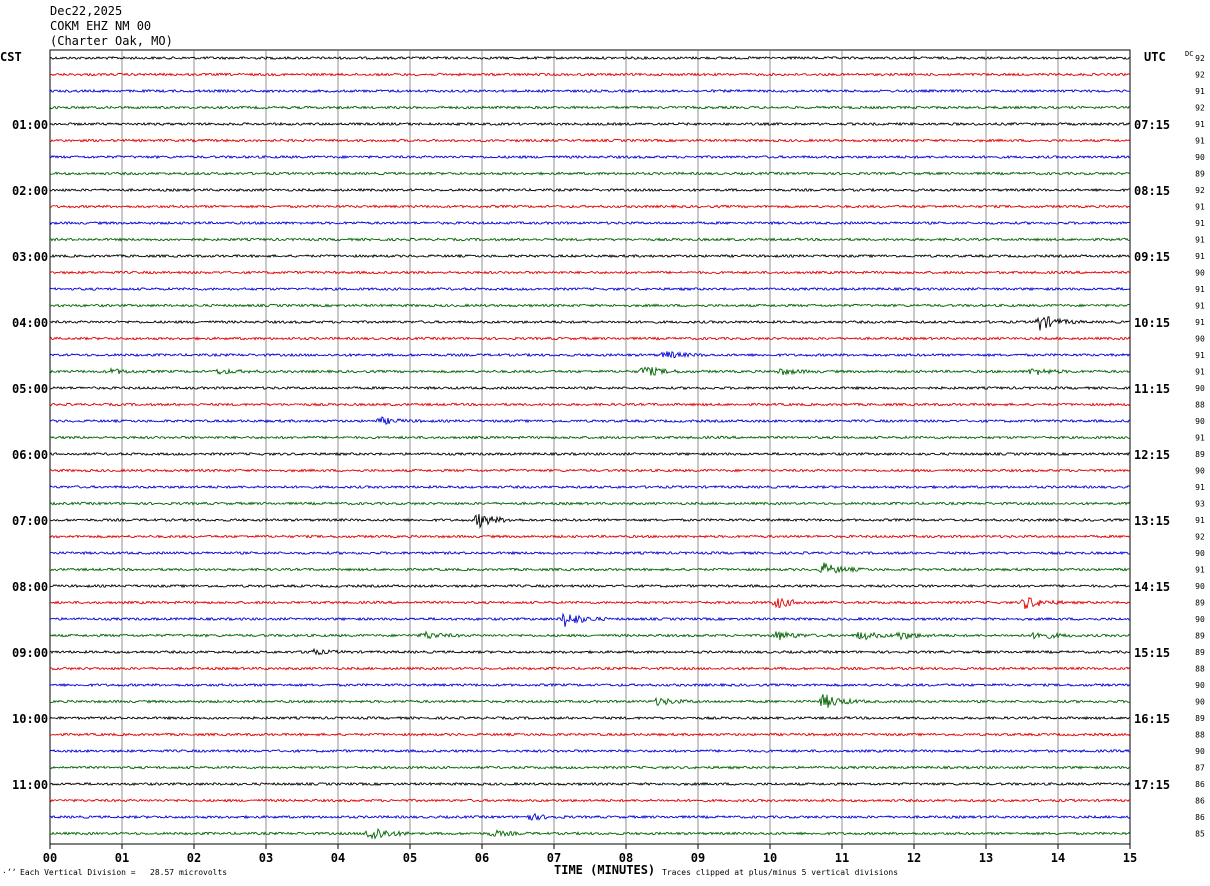 The width and height of the screenshot is (1210, 886). What do you see at coordinates (1152, 653) in the screenshot?
I see `right-hour-label: 15:15` at bounding box center [1152, 653].